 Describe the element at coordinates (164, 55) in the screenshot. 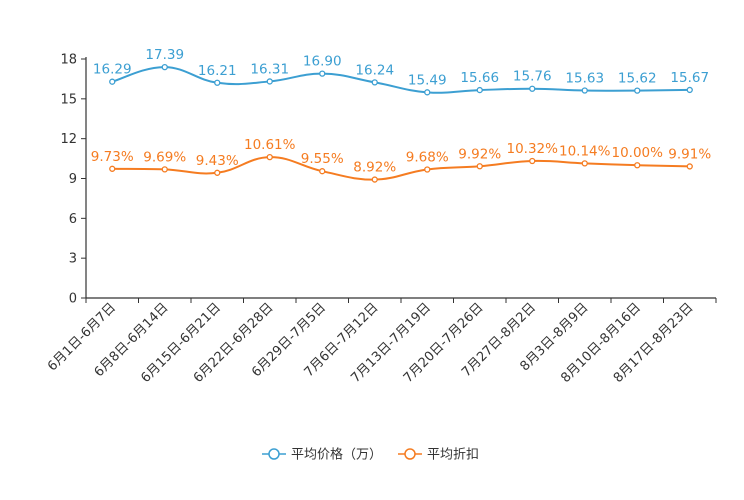

I see `data-label: 17.39` at that location.